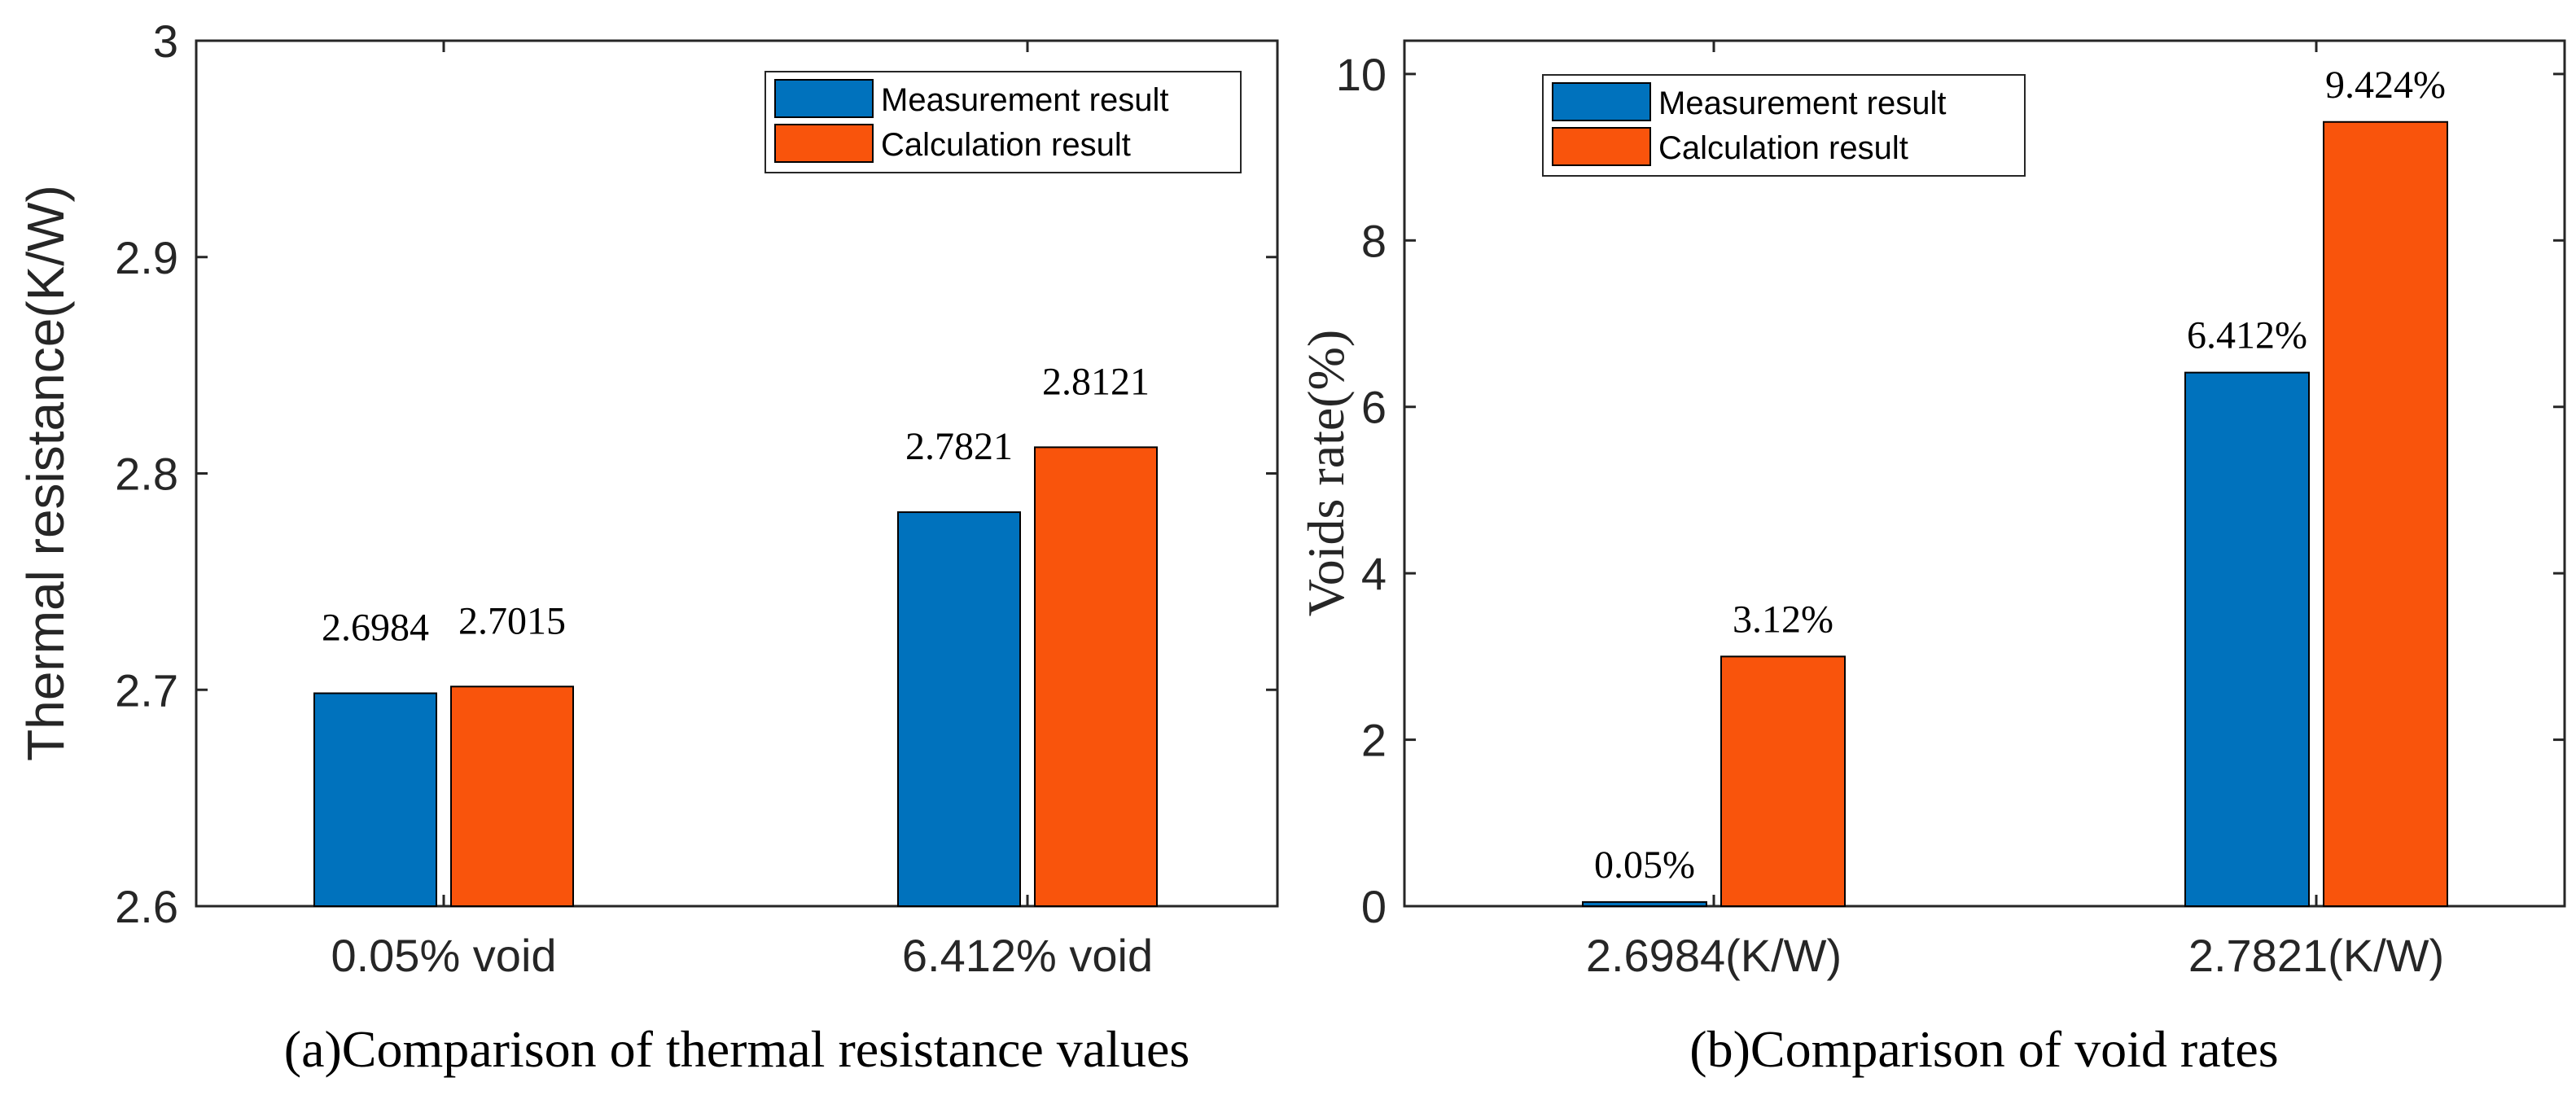 The image size is (2576, 1104). What do you see at coordinates (443, 955) in the screenshot?
I see `x-tick-label: 0.05% void` at bounding box center [443, 955].